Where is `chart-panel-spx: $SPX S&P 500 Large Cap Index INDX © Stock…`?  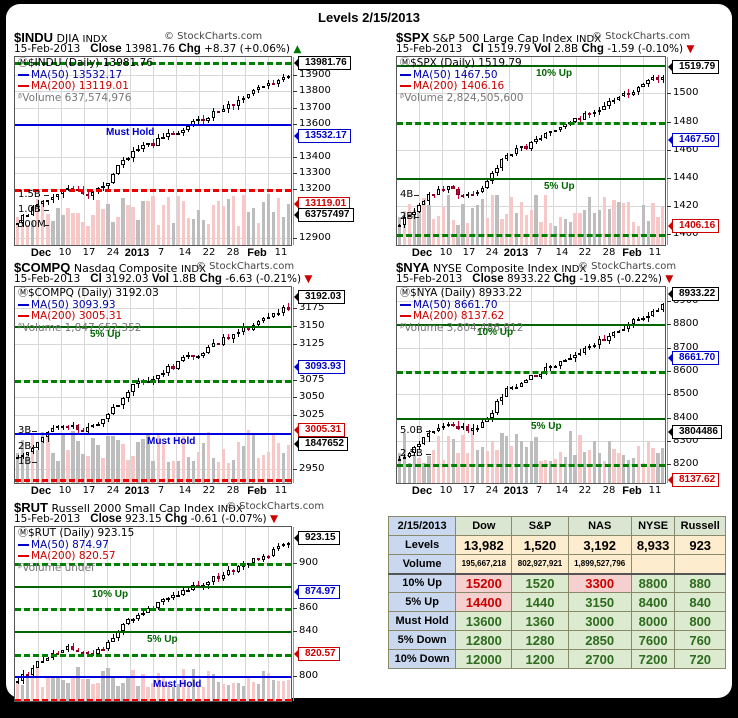 chart-panel-spx: $SPX S&P 500 Large Cap Index INDX © Stock… is located at coordinates (560, 146).